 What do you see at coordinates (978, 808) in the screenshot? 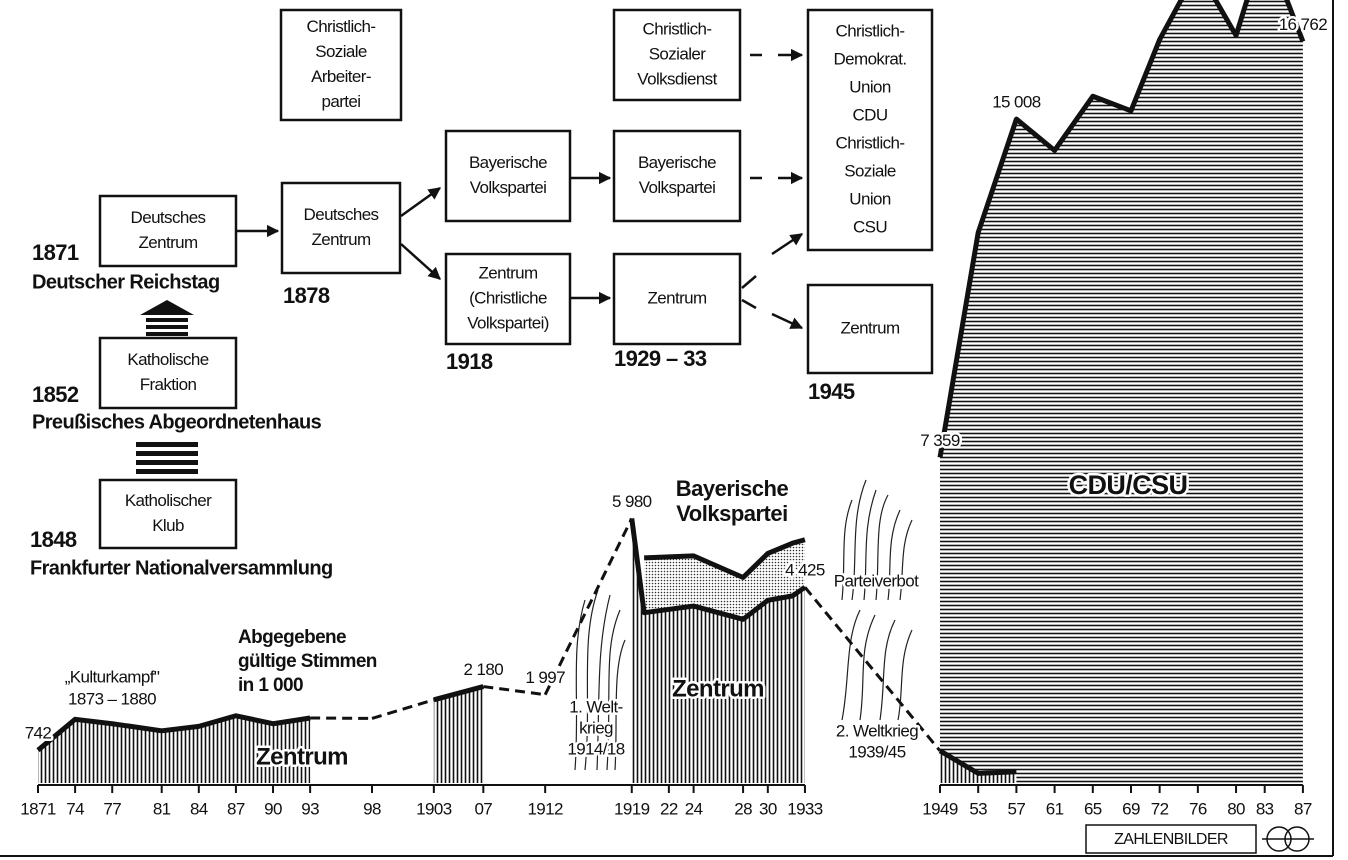
I see `x-tick-label: 53` at bounding box center [978, 808].